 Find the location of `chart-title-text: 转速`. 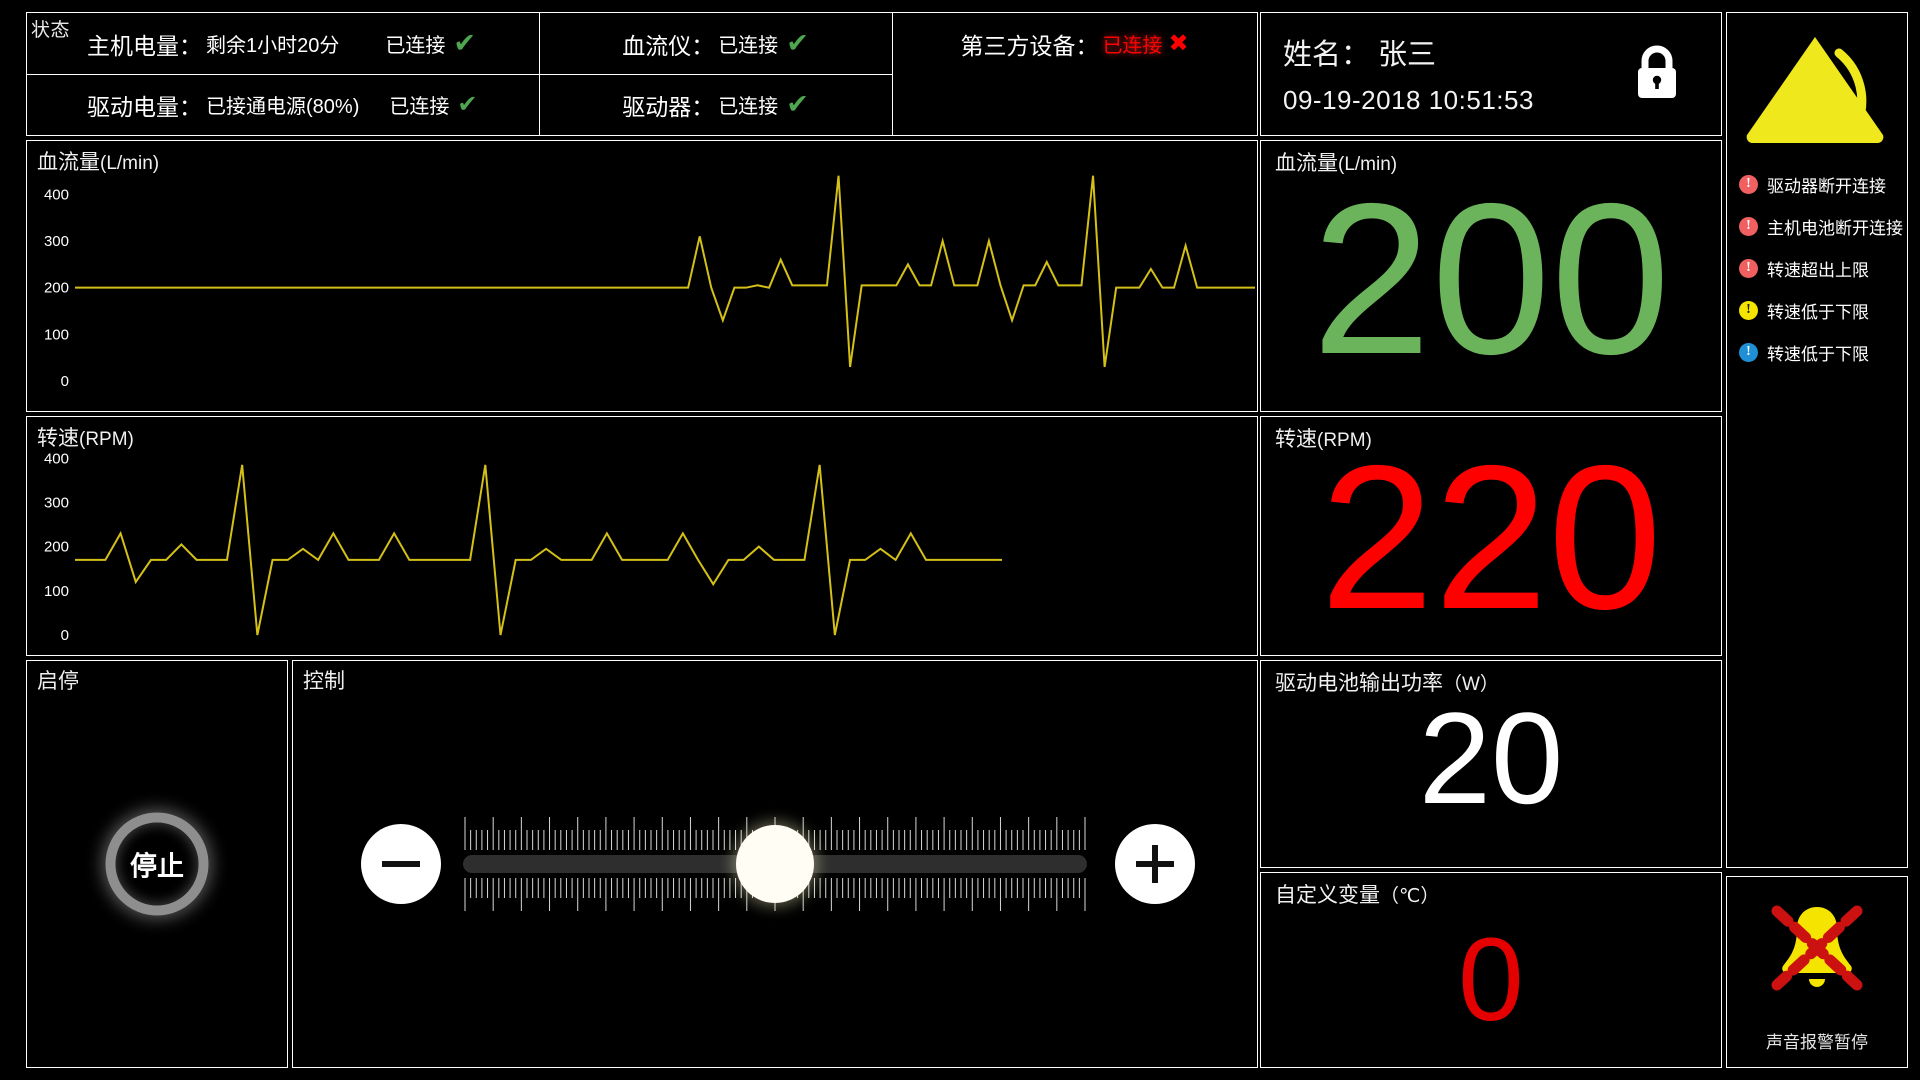

chart-title-text: 转速 is located at coordinates (58, 438).